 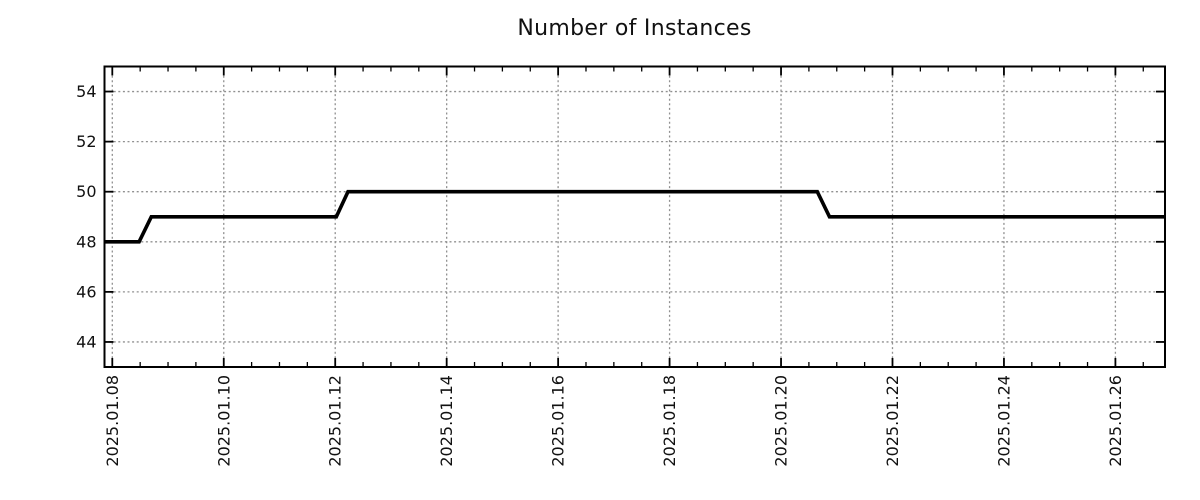 I want to click on y-tick-label: 54, so click(x=86, y=91).